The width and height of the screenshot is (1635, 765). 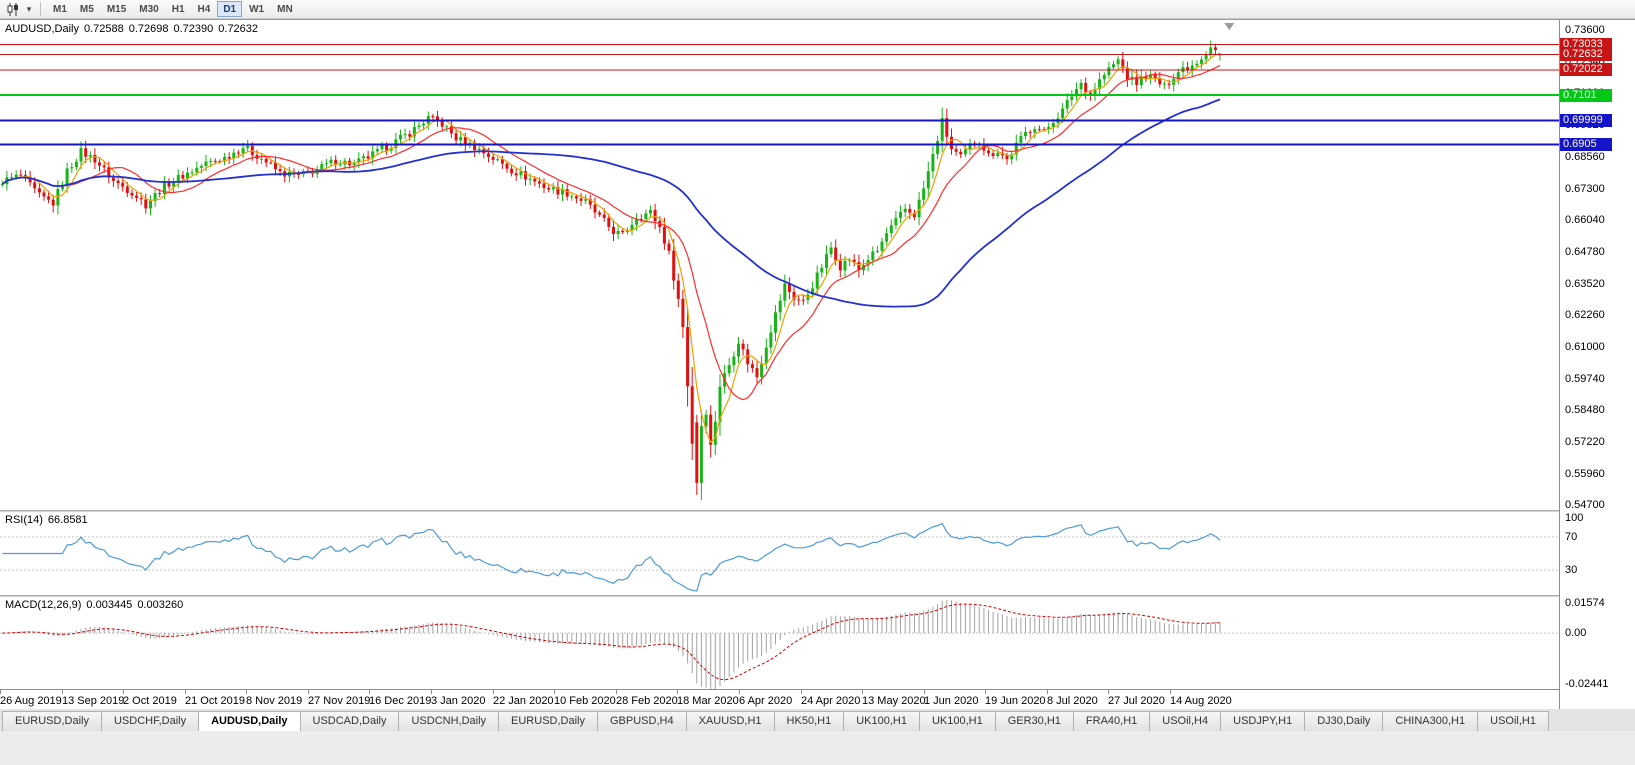 I want to click on price-tick-label: 0.55960, so click(x=1585, y=474).